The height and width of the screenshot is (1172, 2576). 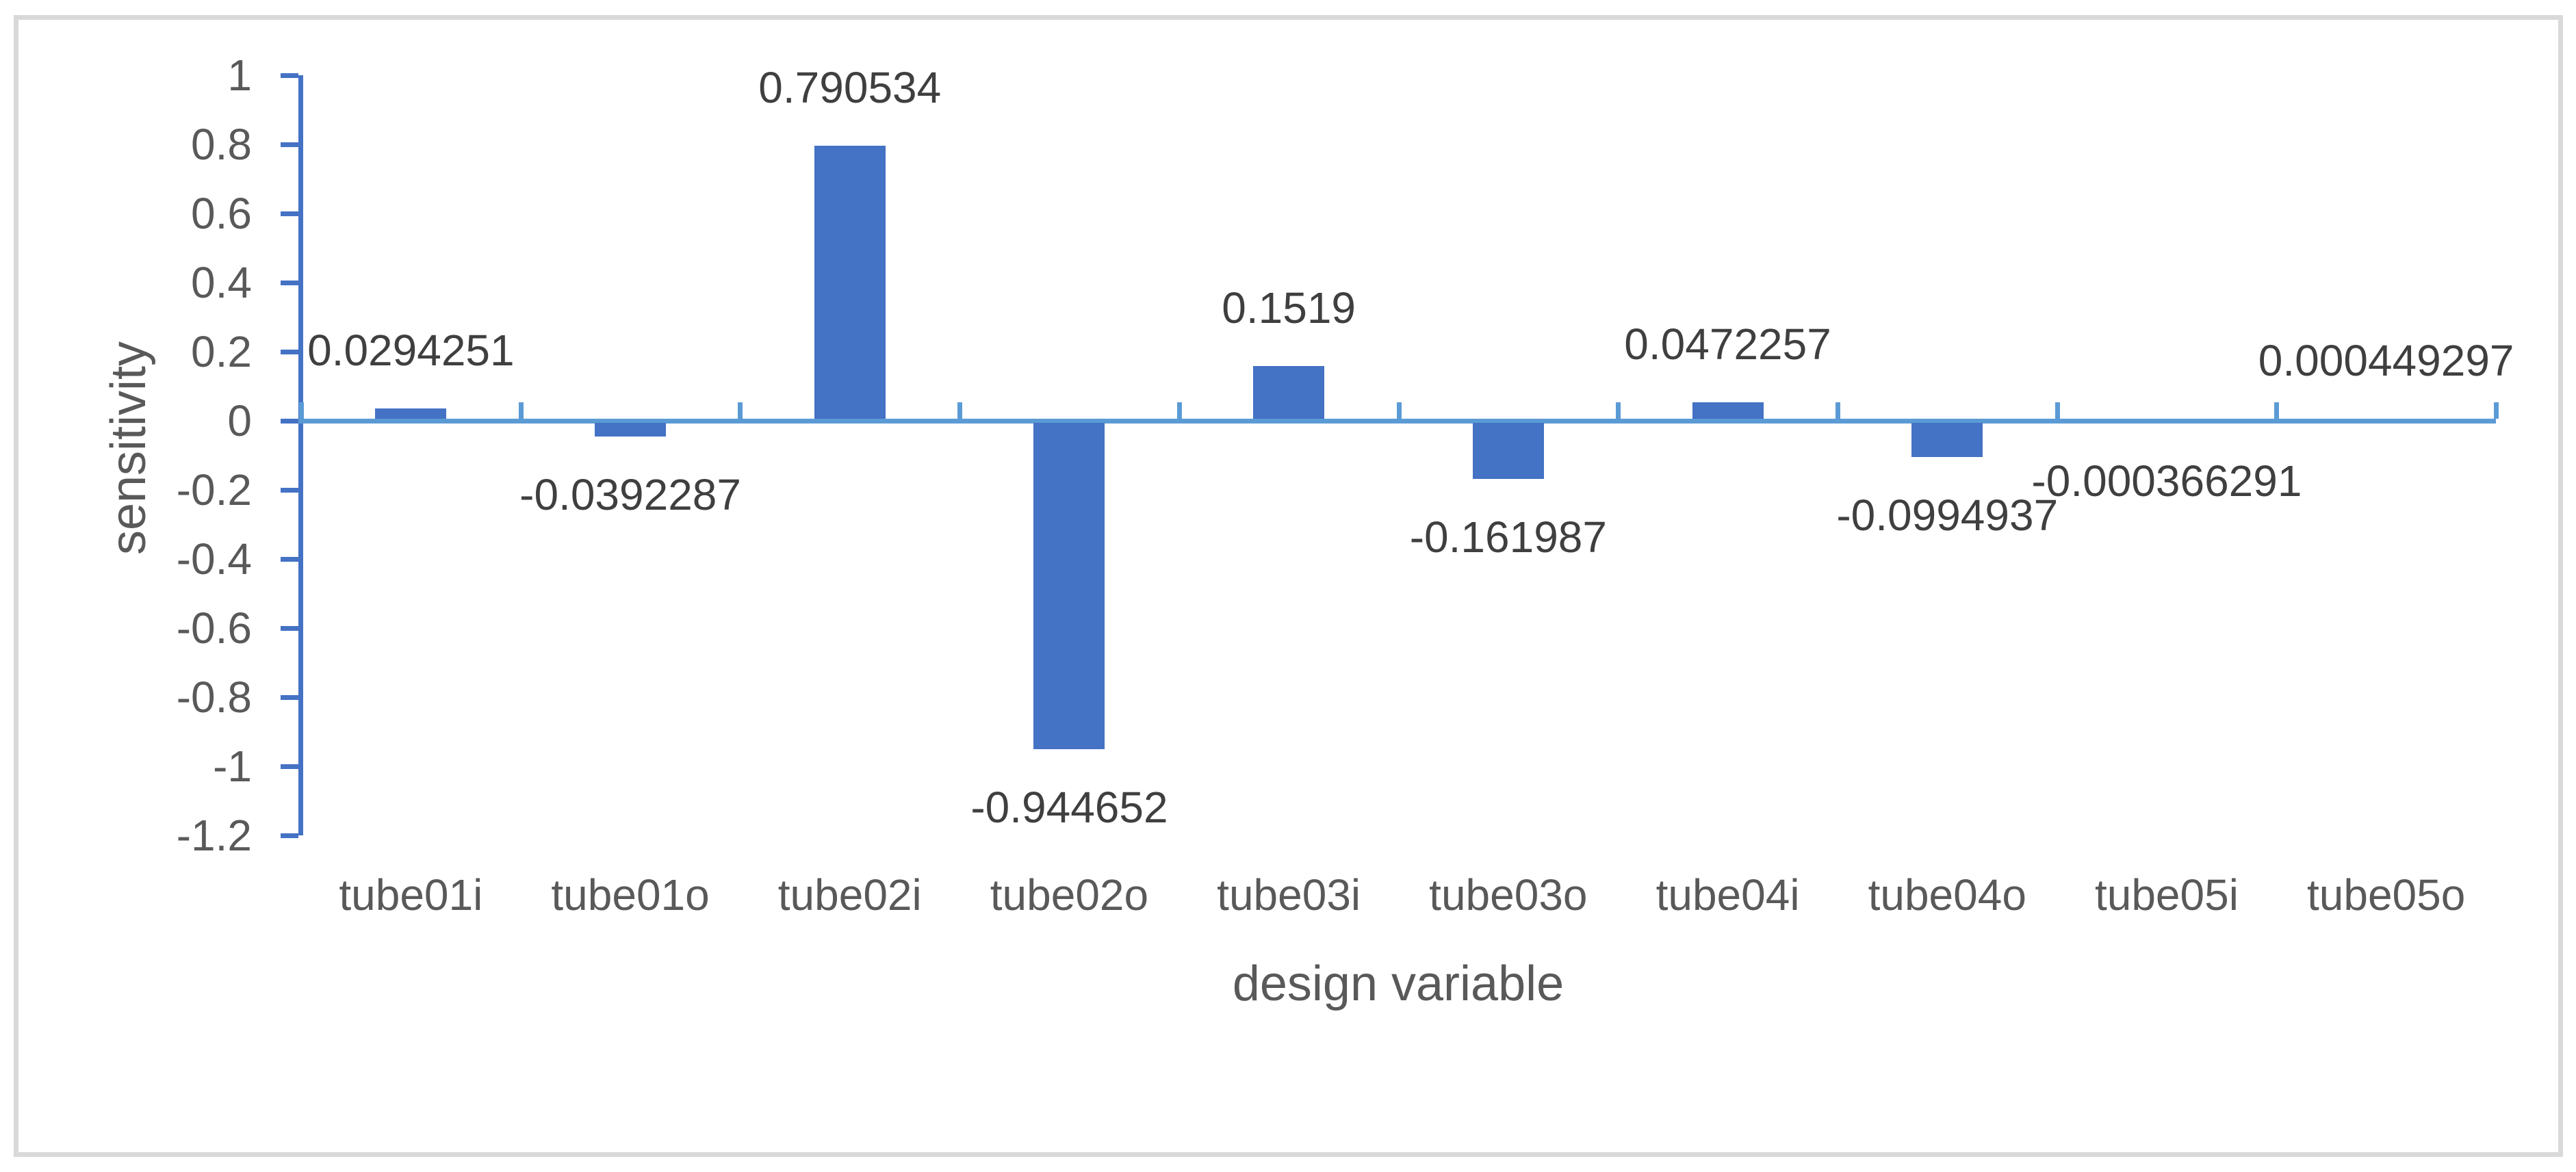 What do you see at coordinates (239, 420) in the screenshot?
I see `y-tick-label: 0` at bounding box center [239, 420].